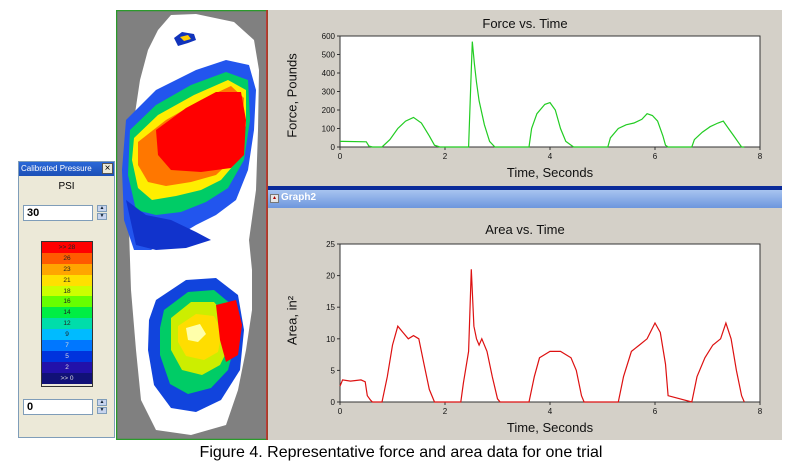 This screenshot has height=471, width=802. Describe the element at coordinates (67, 378) in the screenshot. I see `scale-swatch: >> 0` at that location.